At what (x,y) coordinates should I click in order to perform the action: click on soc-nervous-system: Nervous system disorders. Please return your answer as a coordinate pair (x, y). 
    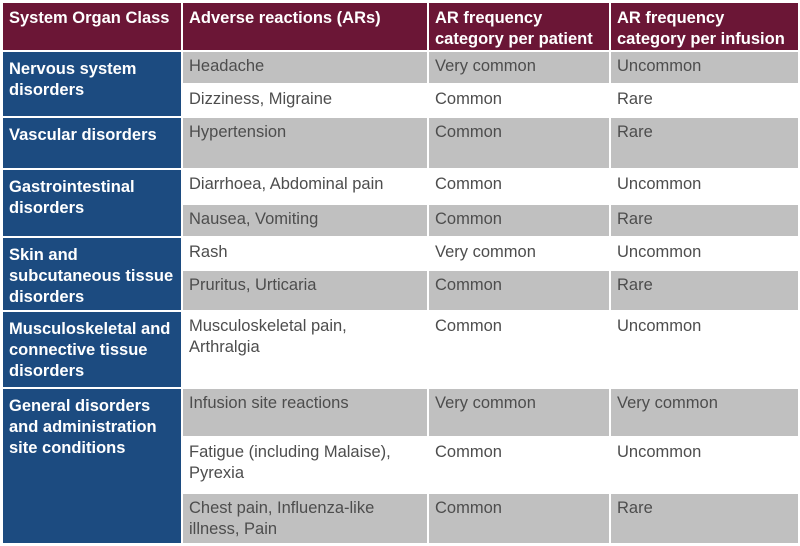
    Looking at the image, I should click on (92, 84).